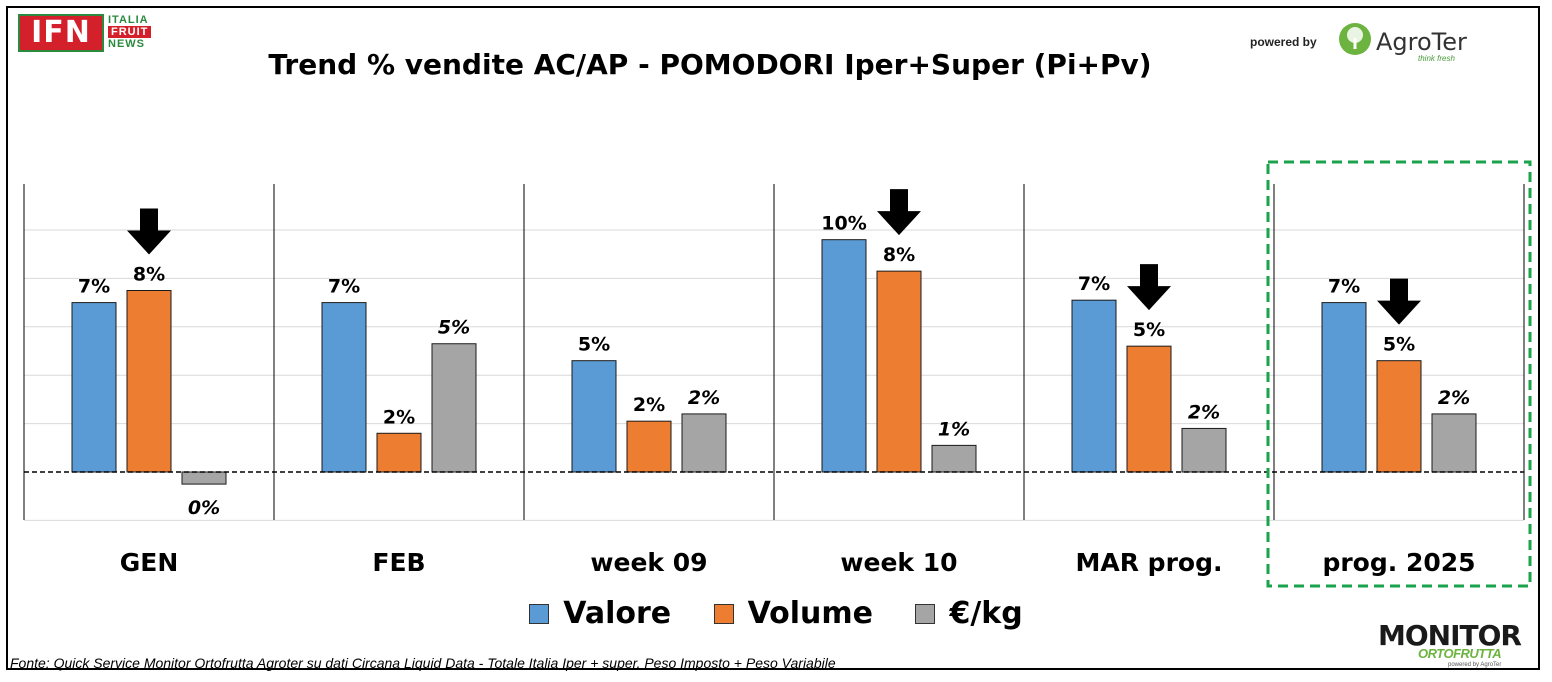 This screenshot has height=682, width=1552. Describe the element at coordinates (810, 613) in the screenshot. I see `legend-label-volume: Volume` at that location.